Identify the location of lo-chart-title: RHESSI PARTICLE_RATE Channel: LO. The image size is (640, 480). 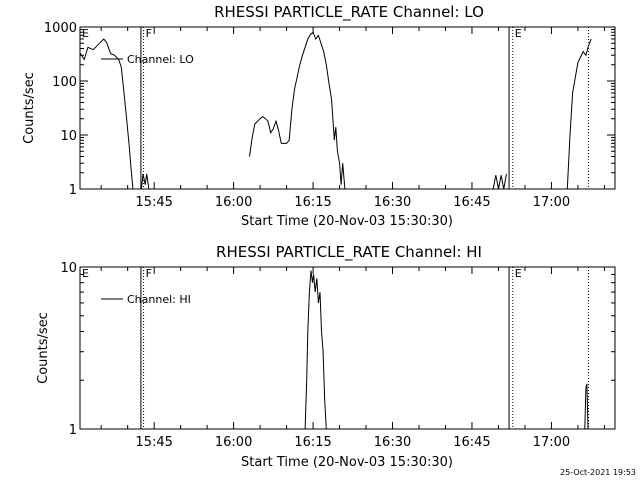
(349, 12).